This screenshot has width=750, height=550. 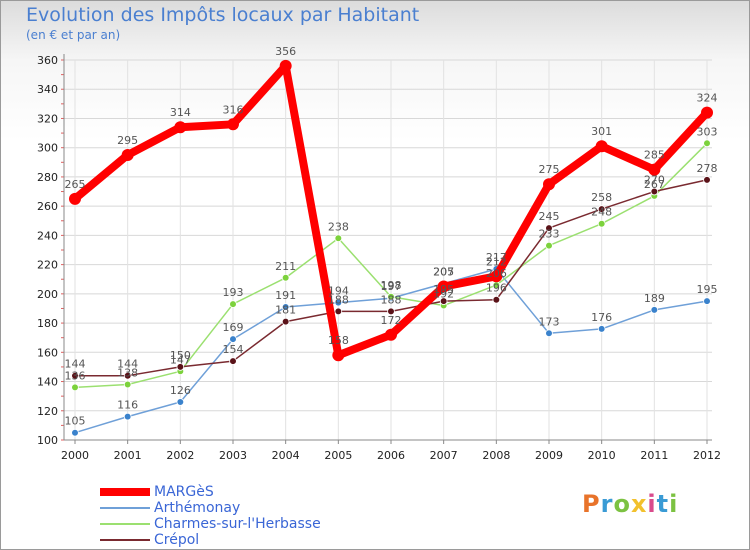 I want to click on chart-title: Evolution des Impôts locaux par Habitant, so click(x=223, y=15).